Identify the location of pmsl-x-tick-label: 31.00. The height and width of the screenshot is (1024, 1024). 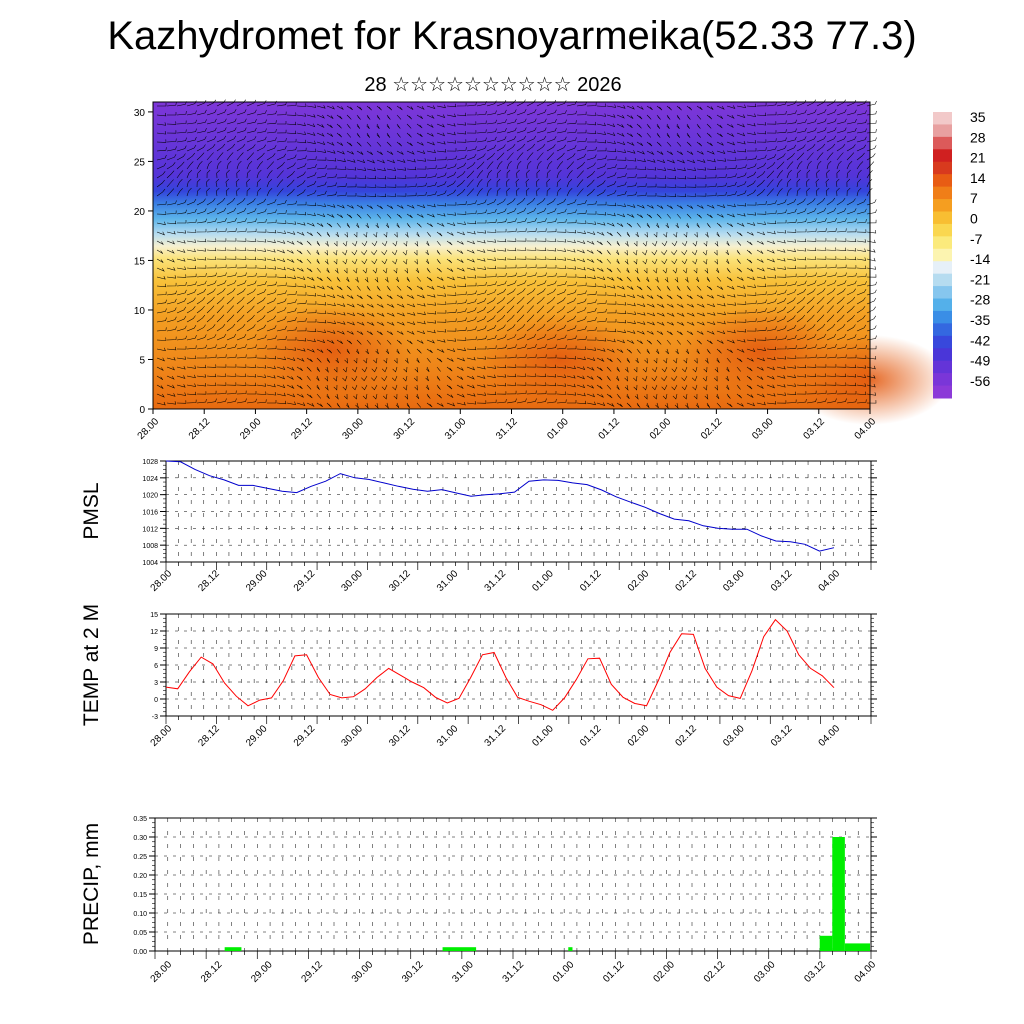
(448, 581).